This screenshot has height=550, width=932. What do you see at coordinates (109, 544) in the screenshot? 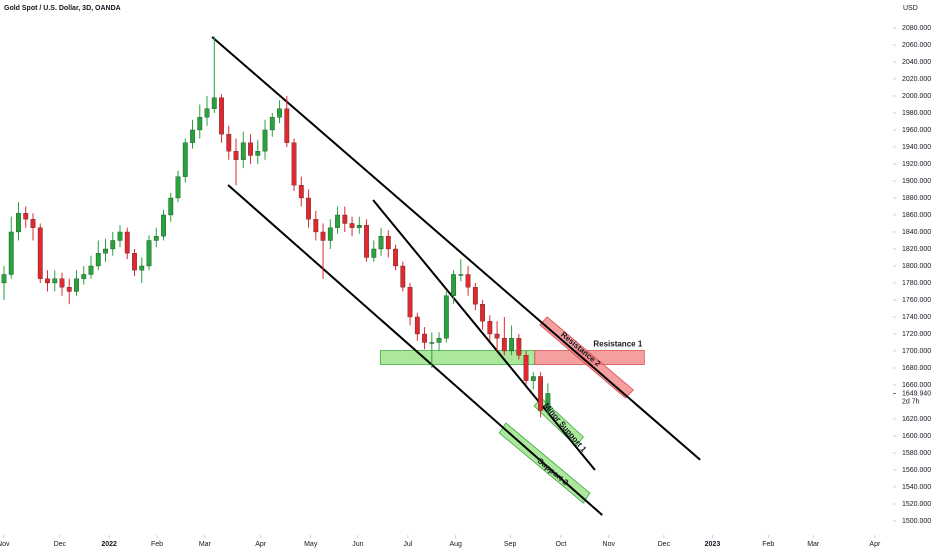
I see `x-tick-label: 2022` at bounding box center [109, 544].